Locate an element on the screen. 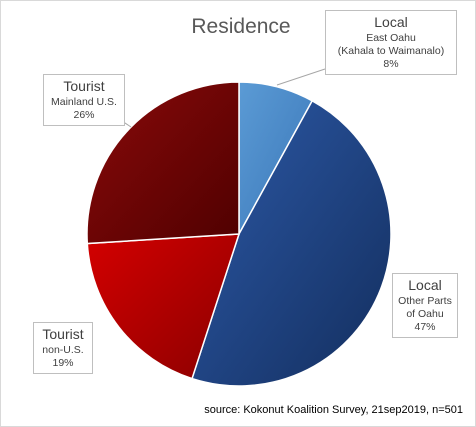 The image size is (476, 427). label-other-oahu-pct: 47% is located at coordinates (425, 326).